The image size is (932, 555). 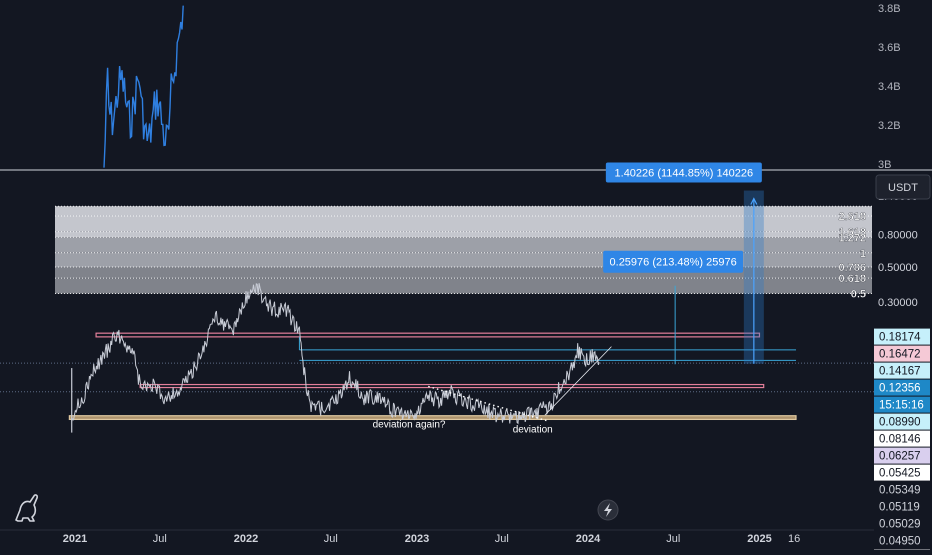 I want to click on price-tag-label: 0.06257, so click(x=900, y=457).